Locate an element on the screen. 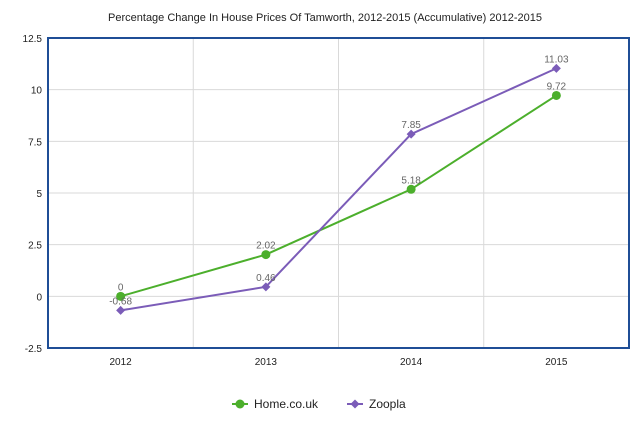 Image resolution: width=640 pixels, height=427 pixels. legend-item: Home.co.uk is located at coordinates (275, 404).